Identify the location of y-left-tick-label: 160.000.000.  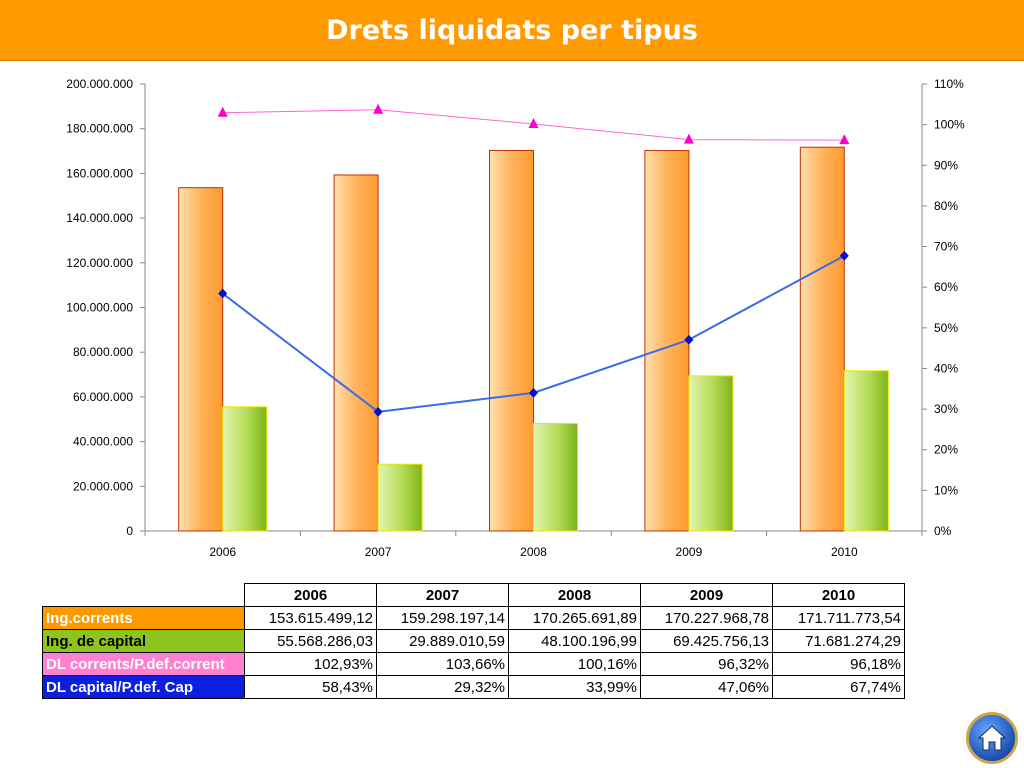
(99, 173).